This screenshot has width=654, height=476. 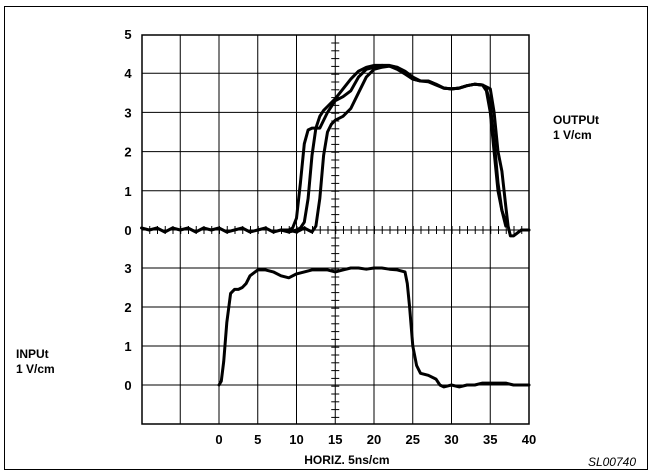 What do you see at coordinates (127, 191) in the screenshot?
I see `output-y-tick-label: 1` at bounding box center [127, 191].